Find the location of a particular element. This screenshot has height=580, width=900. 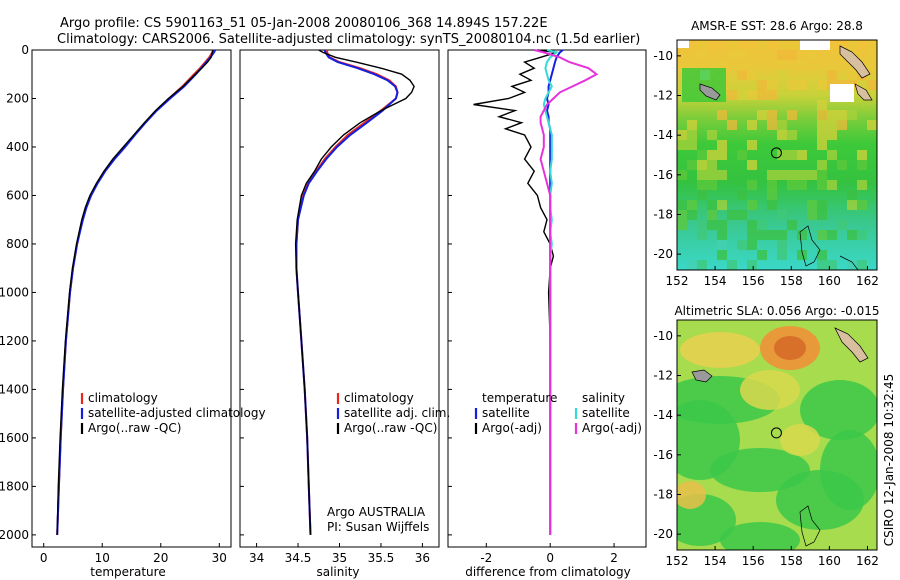

difference-xlabel: difference from climatology is located at coordinates (548, 572).